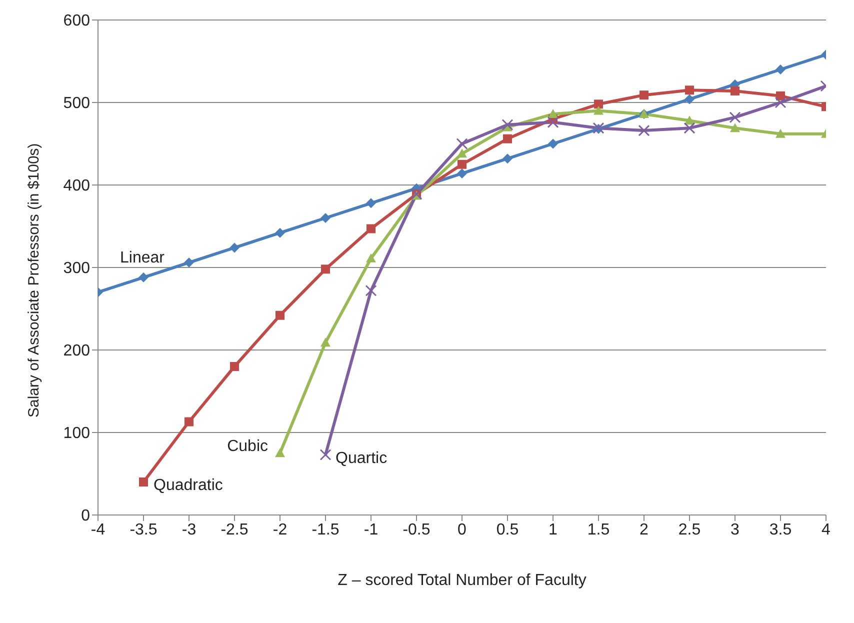  What do you see at coordinates (507, 529) in the screenshot?
I see `x-tick-label: 0.5` at bounding box center [507, 529].